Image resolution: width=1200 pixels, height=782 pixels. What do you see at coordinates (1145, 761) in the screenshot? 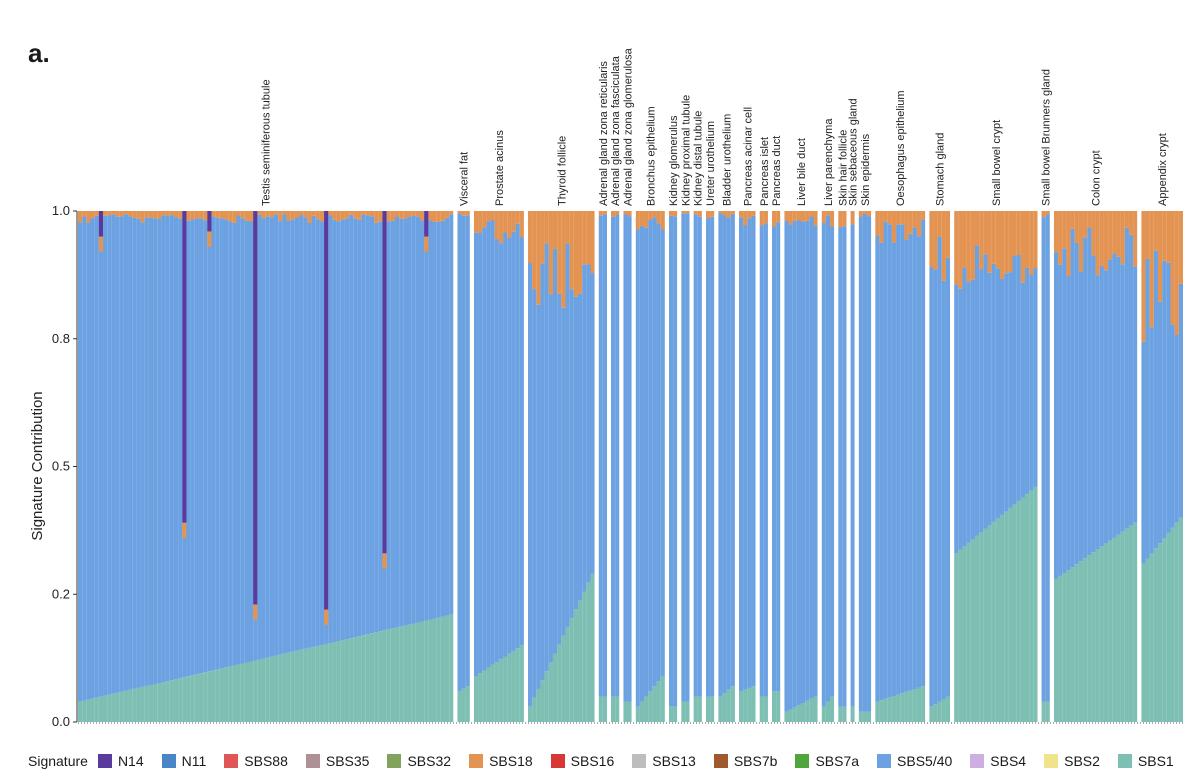
I see `legend-item: SBS1` at bounding box center [1145, 761].